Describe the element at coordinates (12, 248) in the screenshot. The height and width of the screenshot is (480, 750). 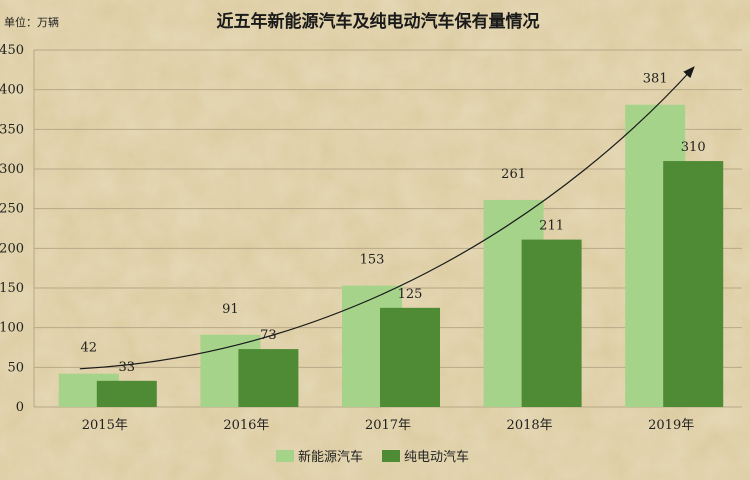
I see `y-tick-label: 200` at that location.